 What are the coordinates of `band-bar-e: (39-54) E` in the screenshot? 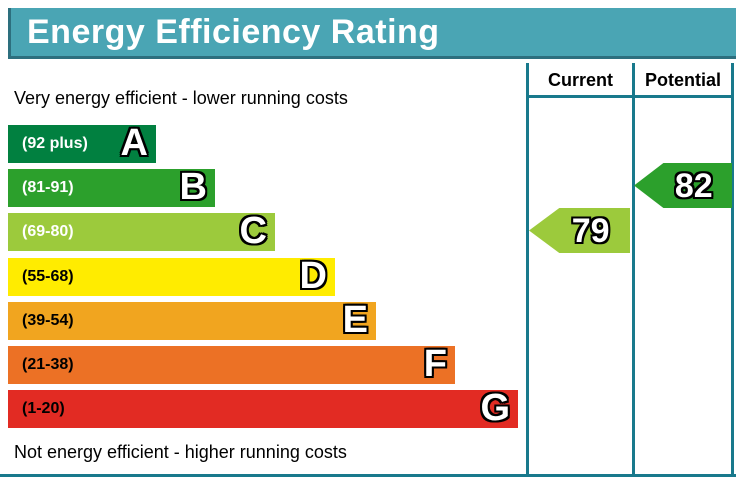 It's located at (192, 319).